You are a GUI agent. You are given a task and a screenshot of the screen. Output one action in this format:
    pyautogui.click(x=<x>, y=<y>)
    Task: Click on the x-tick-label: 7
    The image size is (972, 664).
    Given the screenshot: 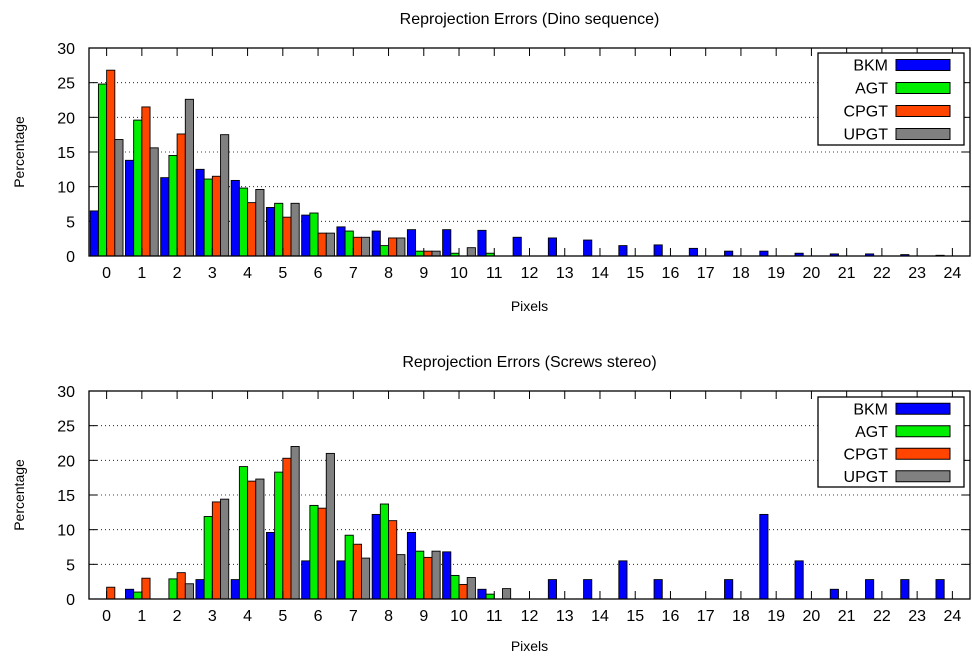 What is the action you would take?
    pyautogui.click(x=353, y=616)
    